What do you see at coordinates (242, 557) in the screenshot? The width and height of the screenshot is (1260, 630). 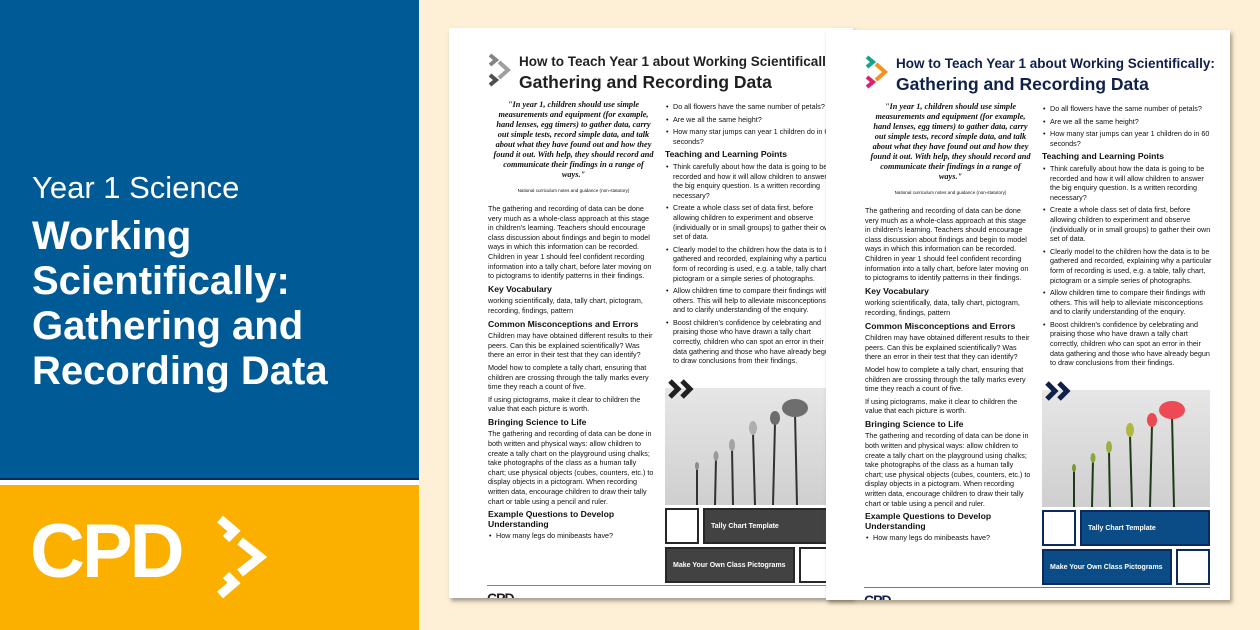 I see `cpd-chevron-icon` at bounding box center [242, 557].